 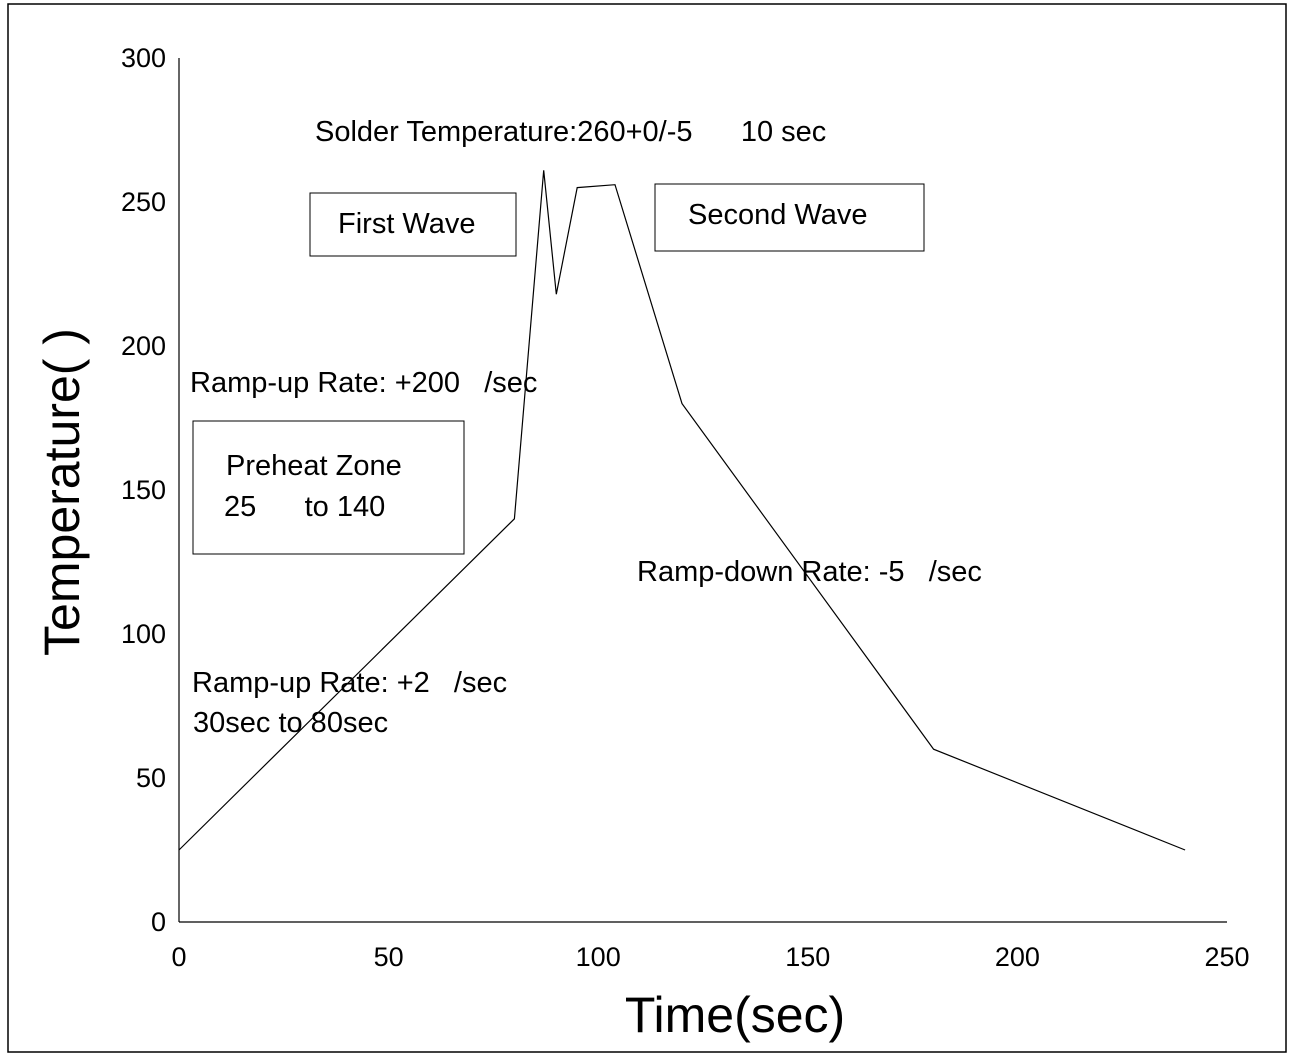 What do you see at coordinates (143, 634) in the screenshot?
I see `y-tick-label: 100` at bounding box center [143, 634].